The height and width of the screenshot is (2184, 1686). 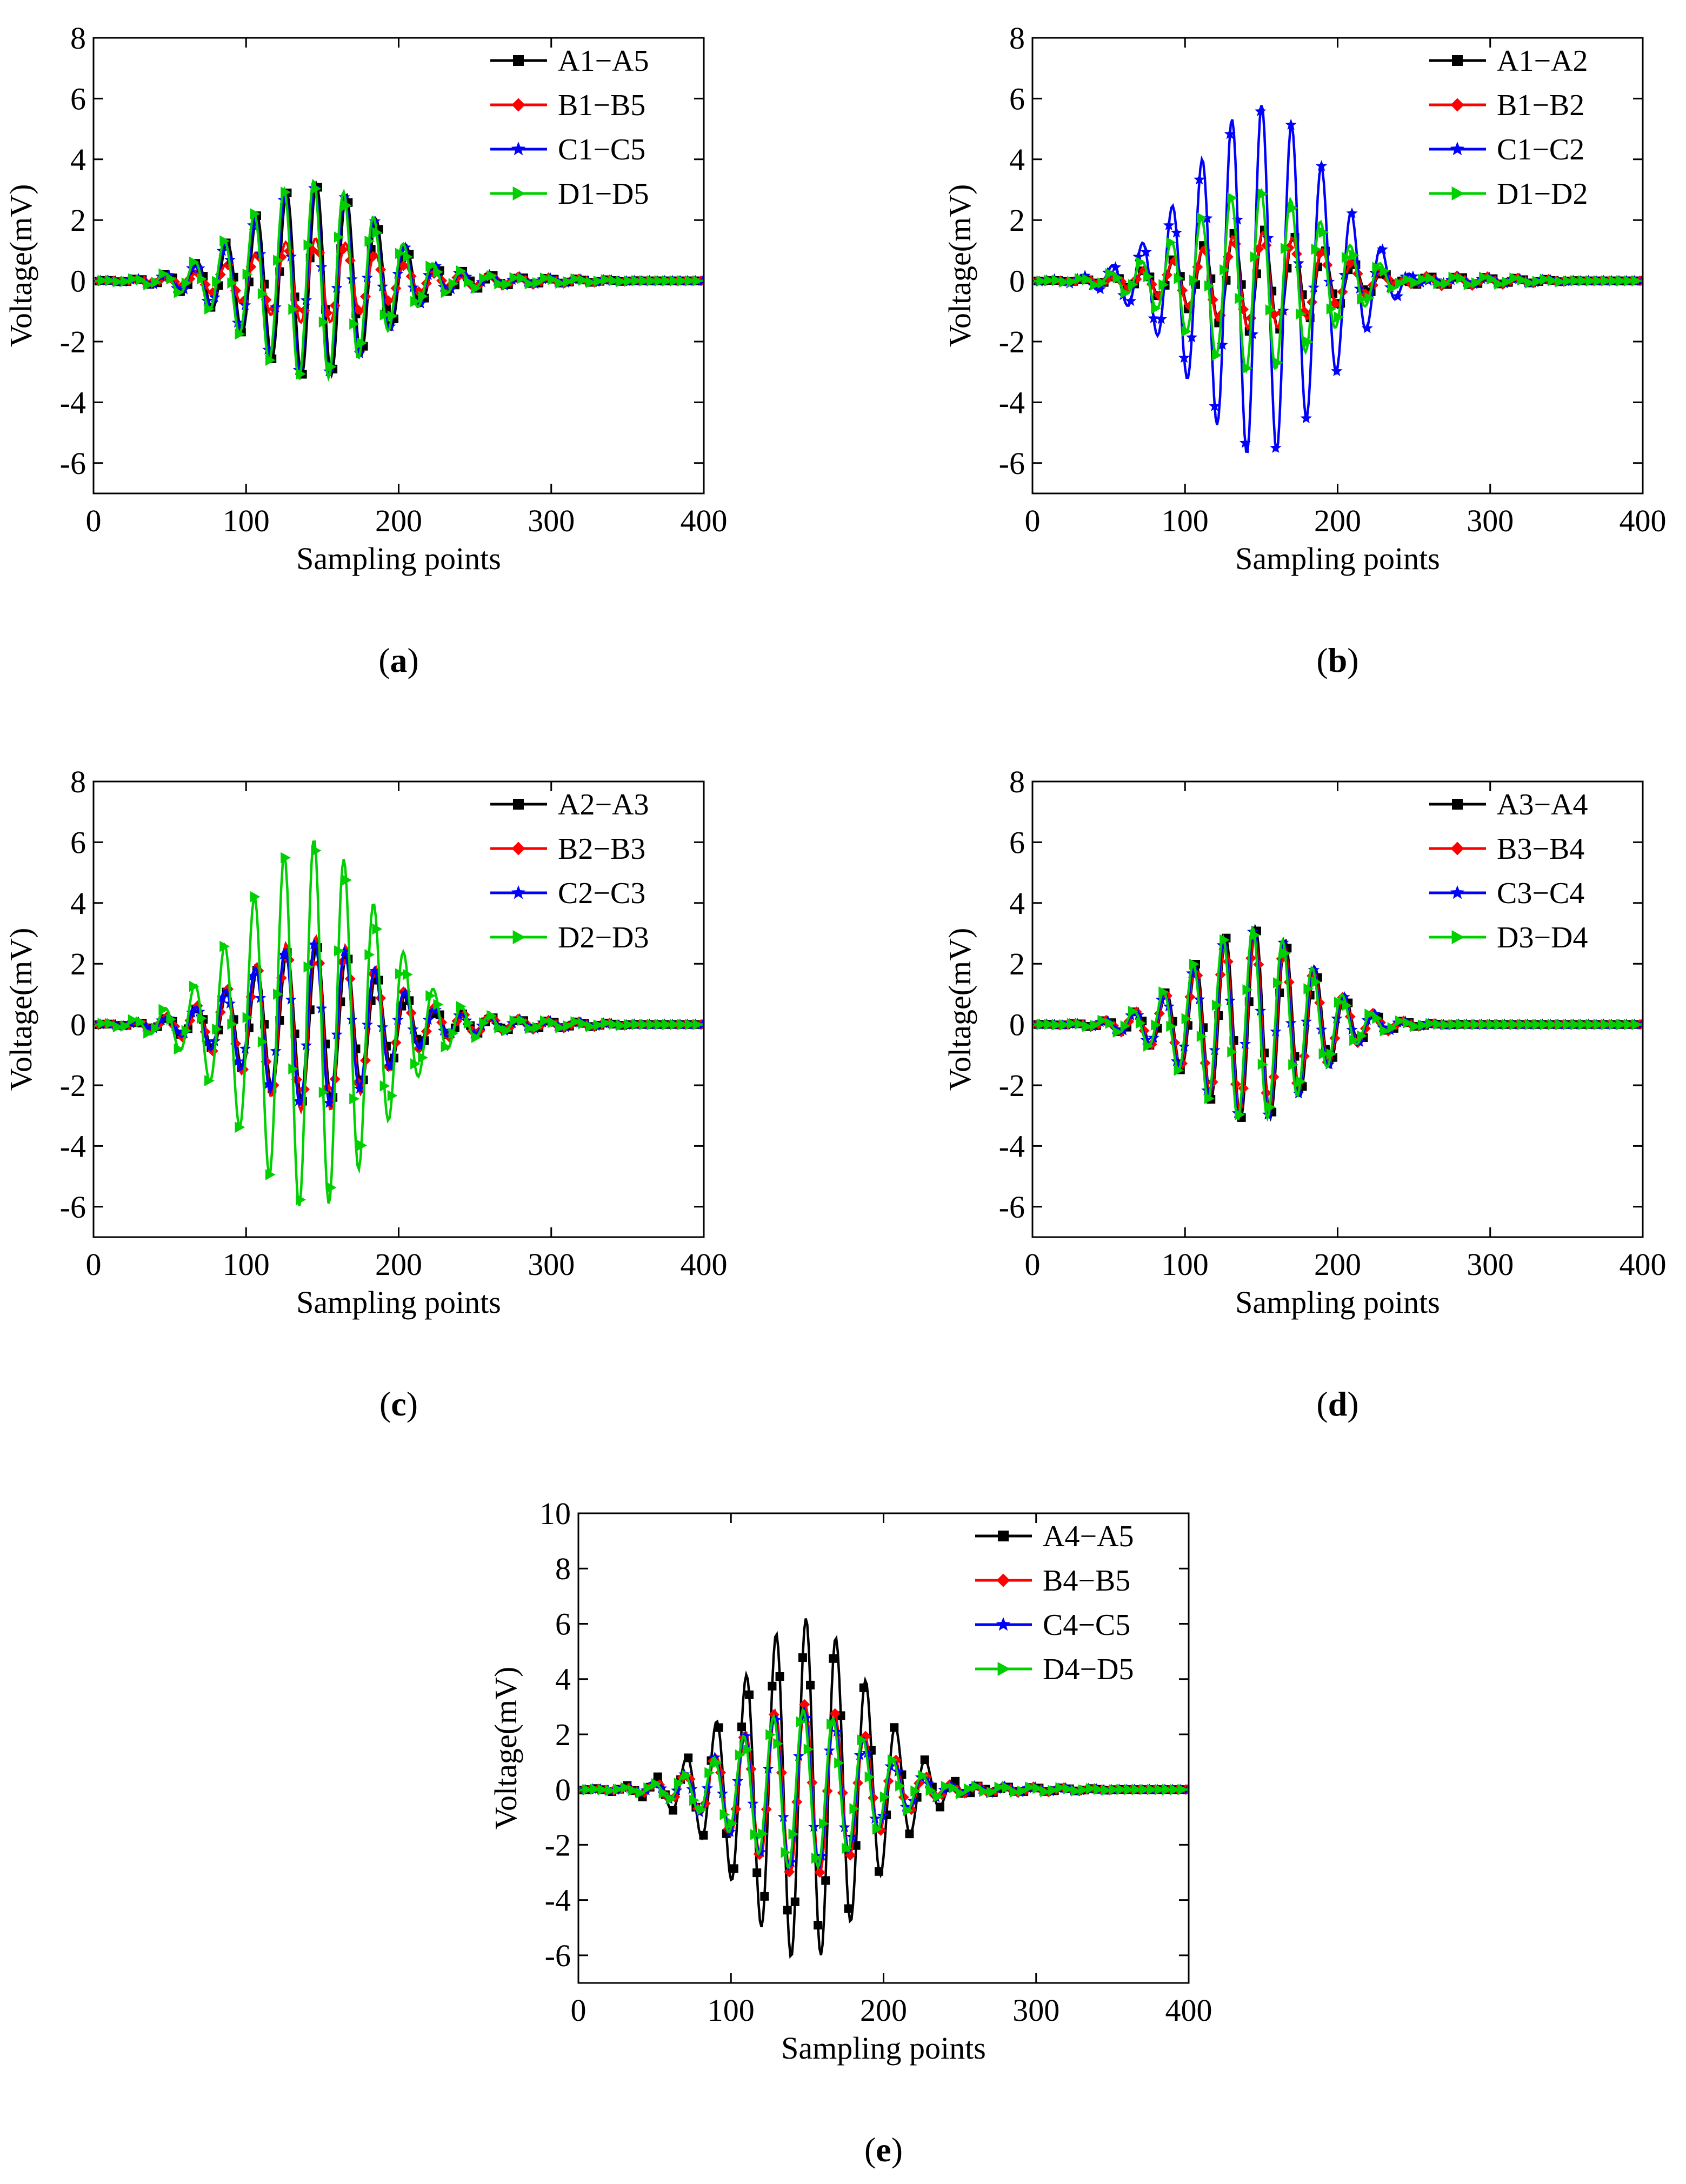 I want to click on legend-label: B3−B4, so click(x=1540, y=849).